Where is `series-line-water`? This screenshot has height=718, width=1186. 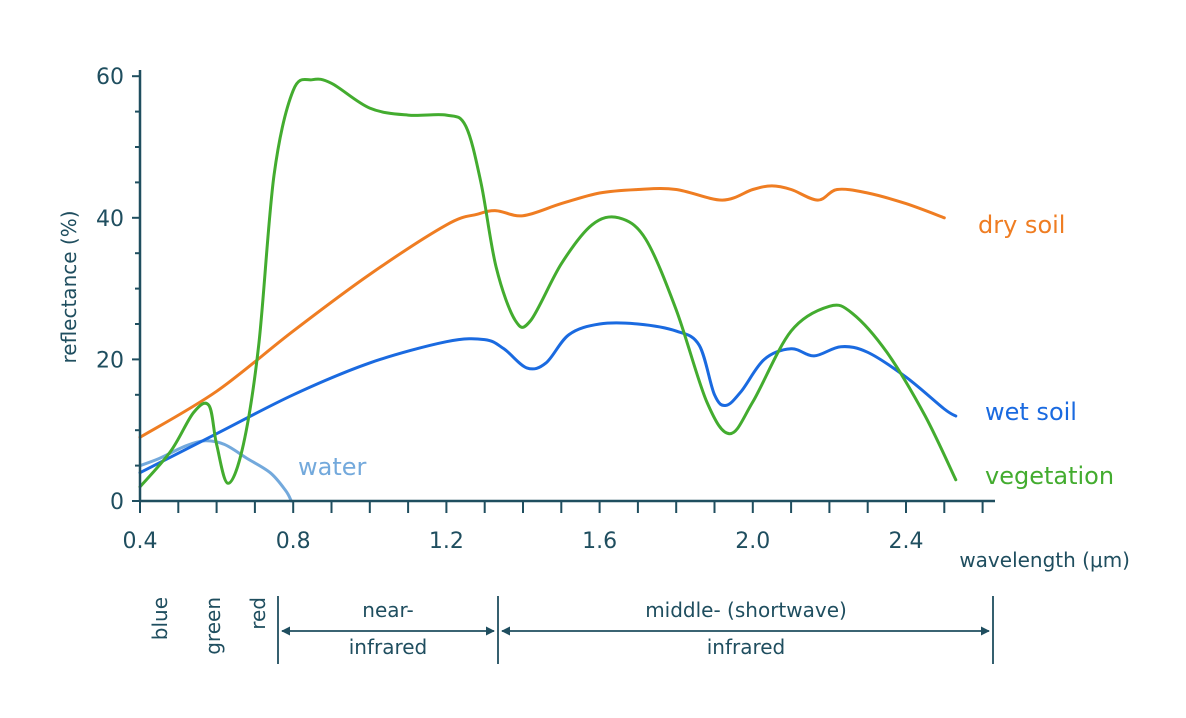
series-line-water is located at coordinates (215, 471).